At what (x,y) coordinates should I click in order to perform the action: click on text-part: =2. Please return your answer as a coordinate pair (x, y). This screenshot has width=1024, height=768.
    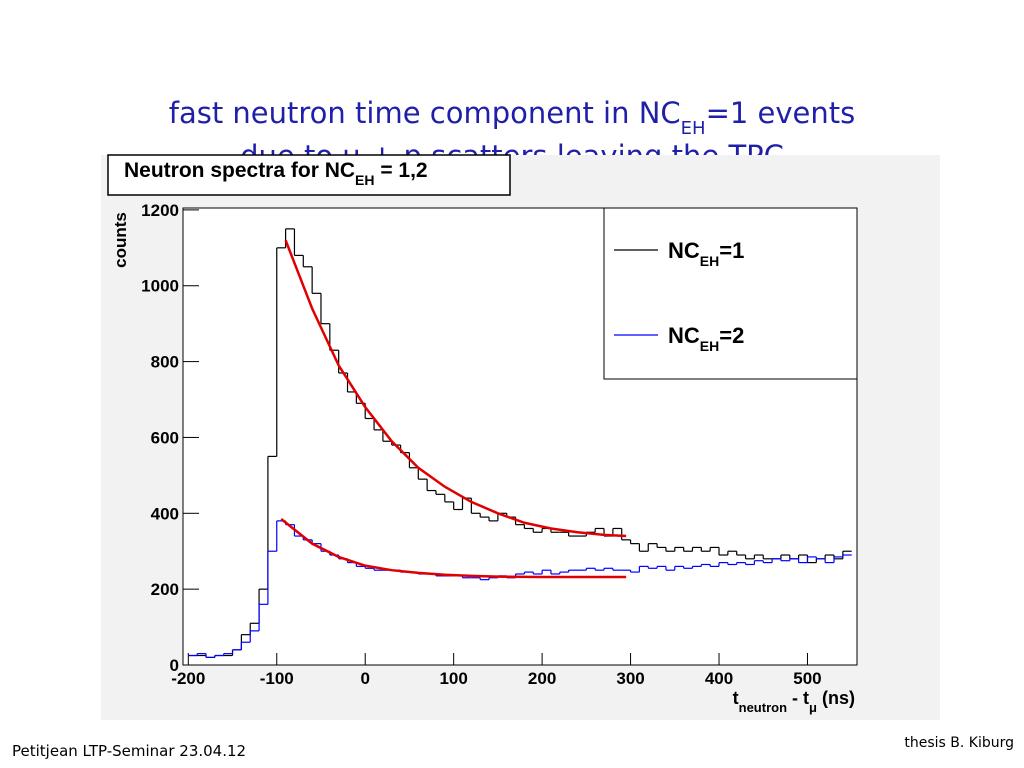
    Looking at the image, I should click on (731, 335).